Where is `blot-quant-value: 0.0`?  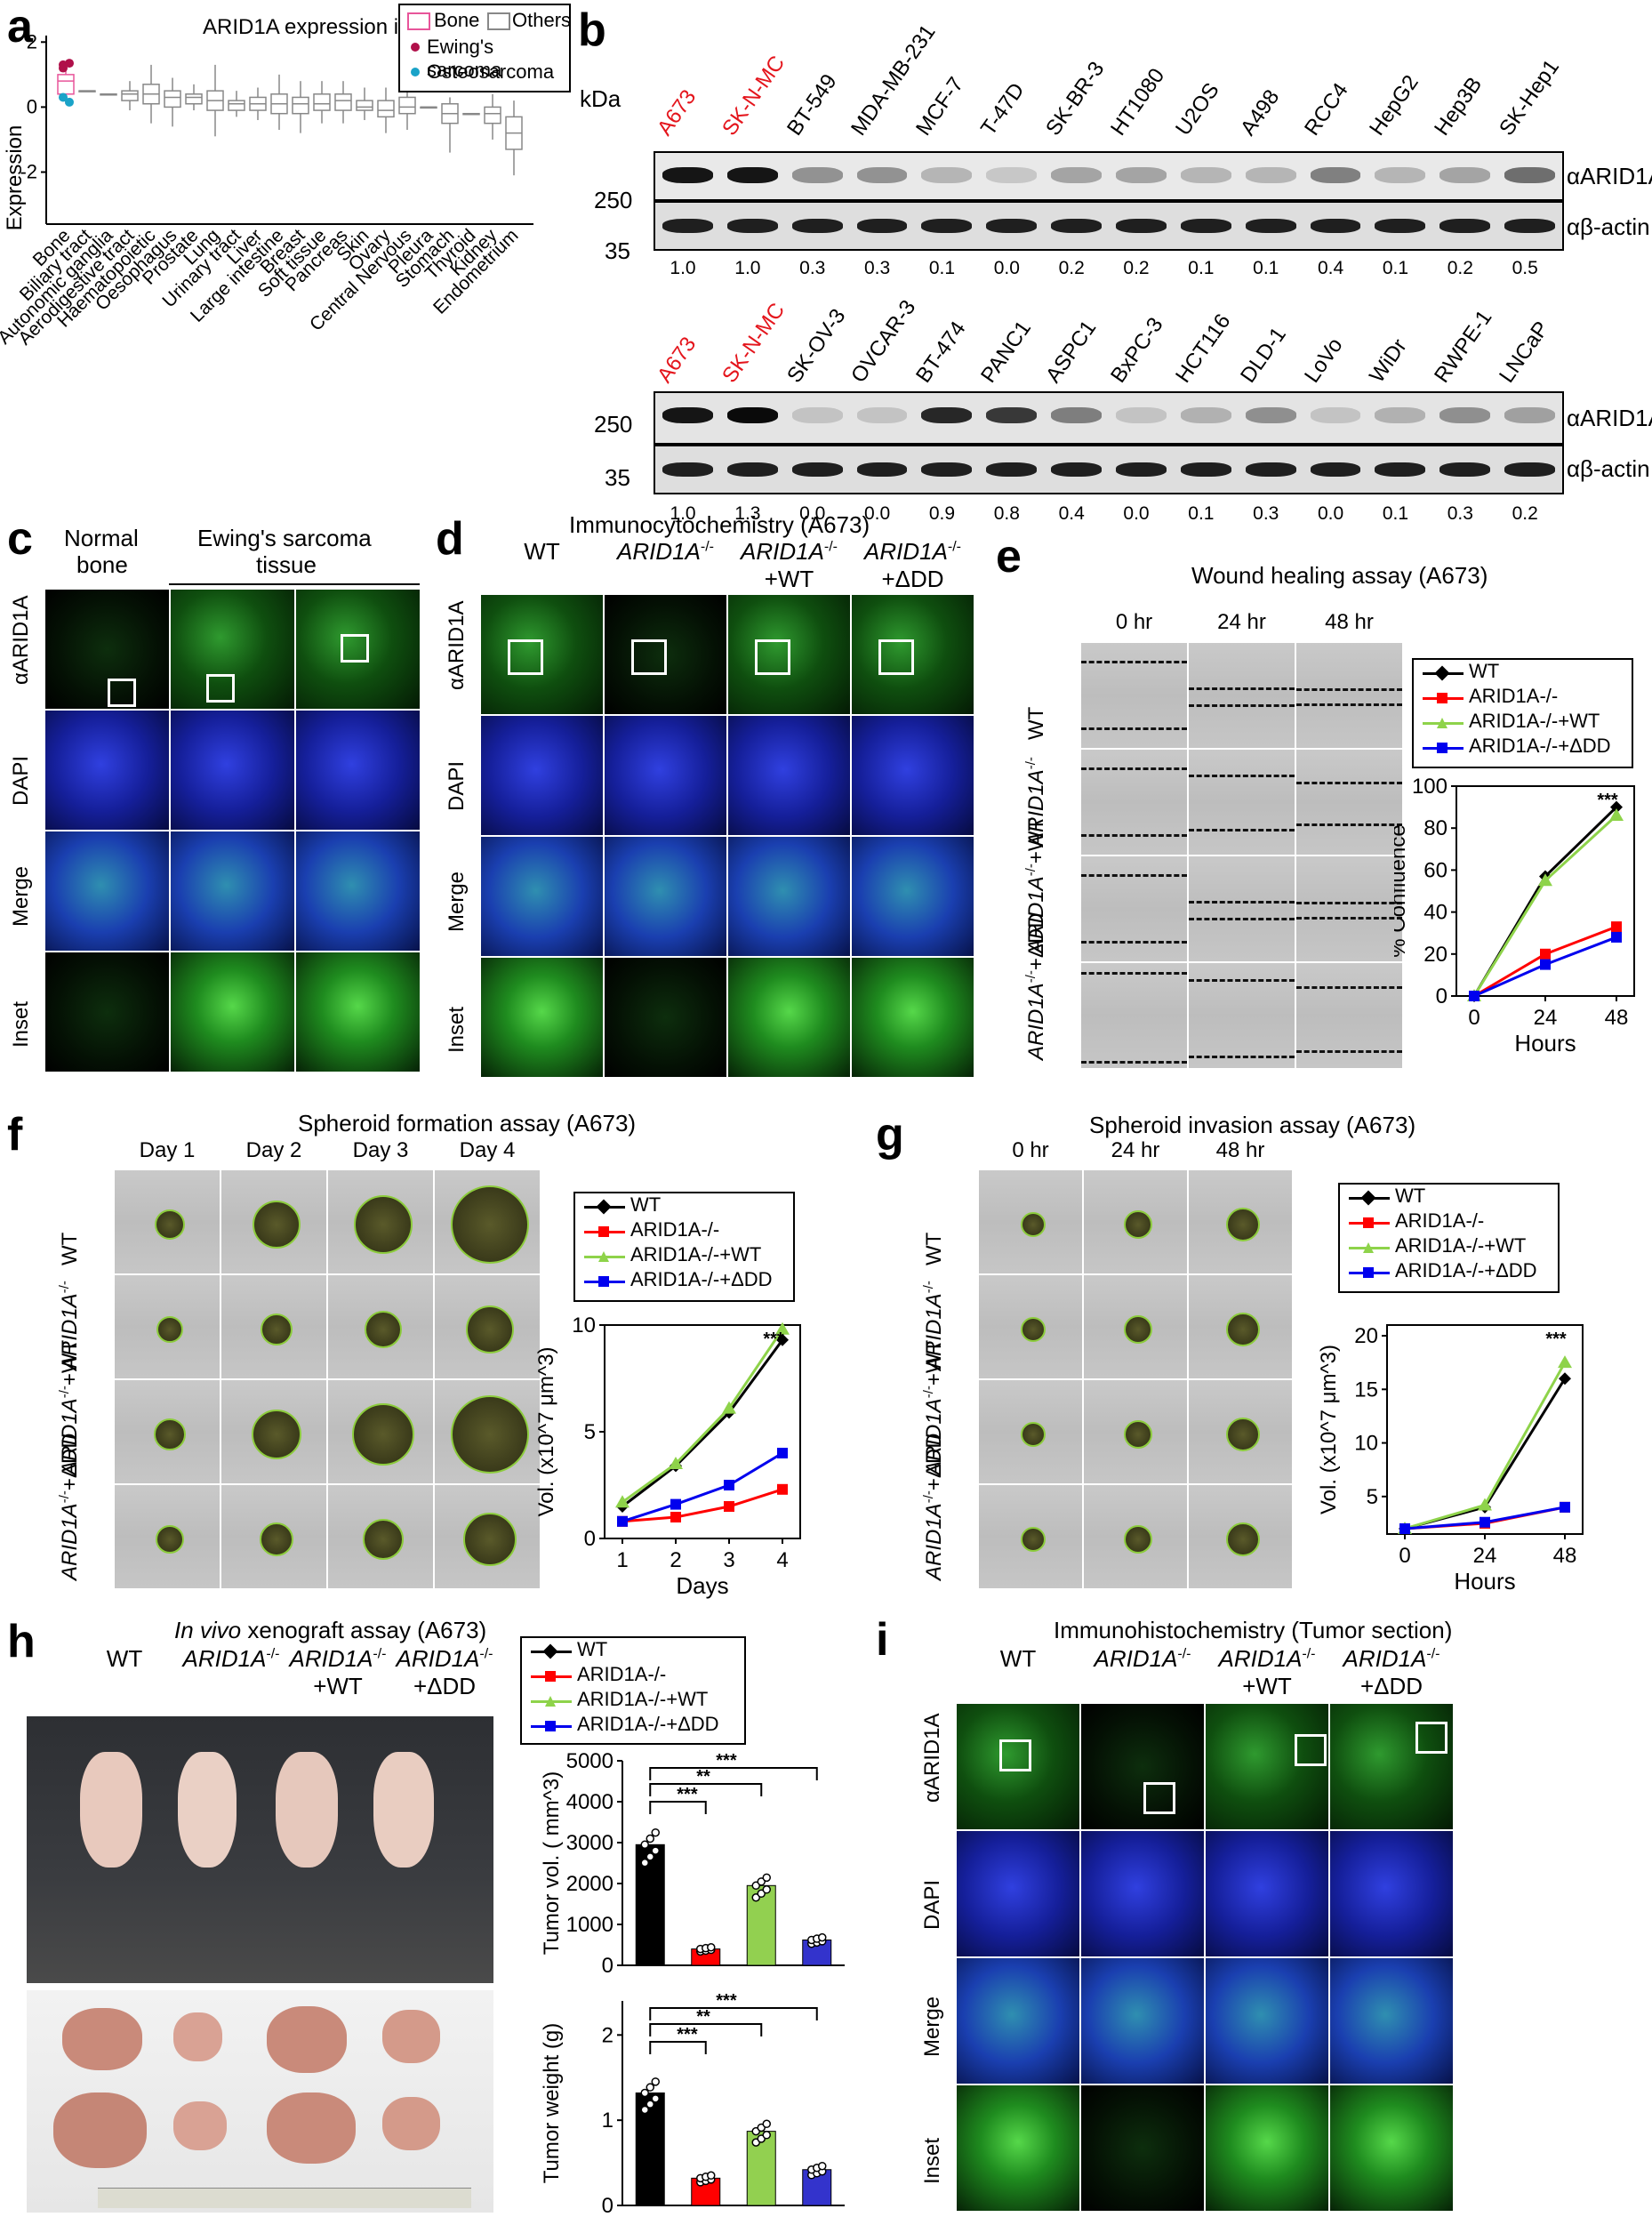 blot-quant-value: 0.0 is located at coordinates (1007, 268).